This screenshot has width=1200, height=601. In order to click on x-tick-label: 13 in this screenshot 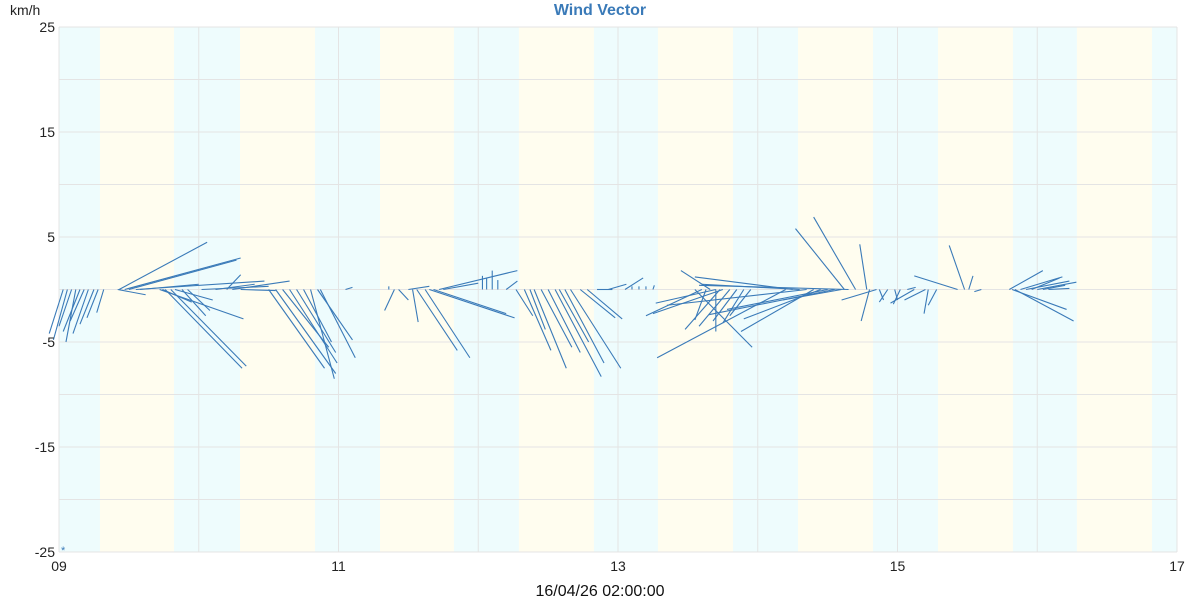, I will do `click(618, 566)`.